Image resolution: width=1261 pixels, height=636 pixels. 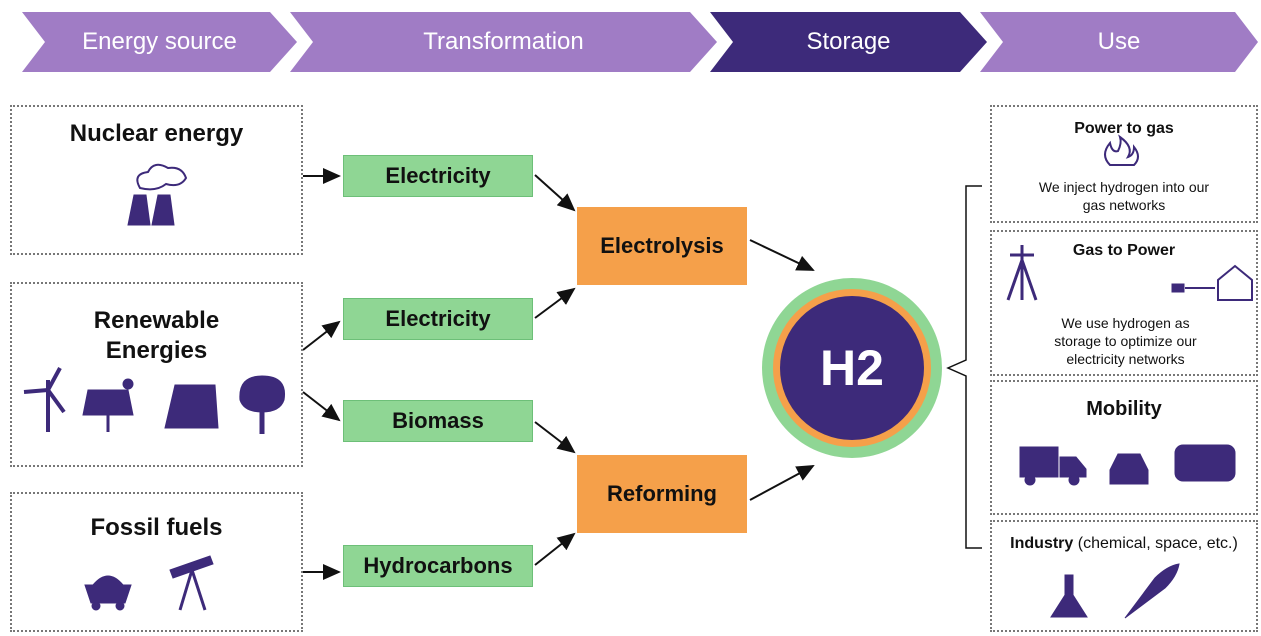 What do you see at coordinates (159, 41) in the screenshot?
I see `stage-label: Energy source` at bounding box center [159, 41].